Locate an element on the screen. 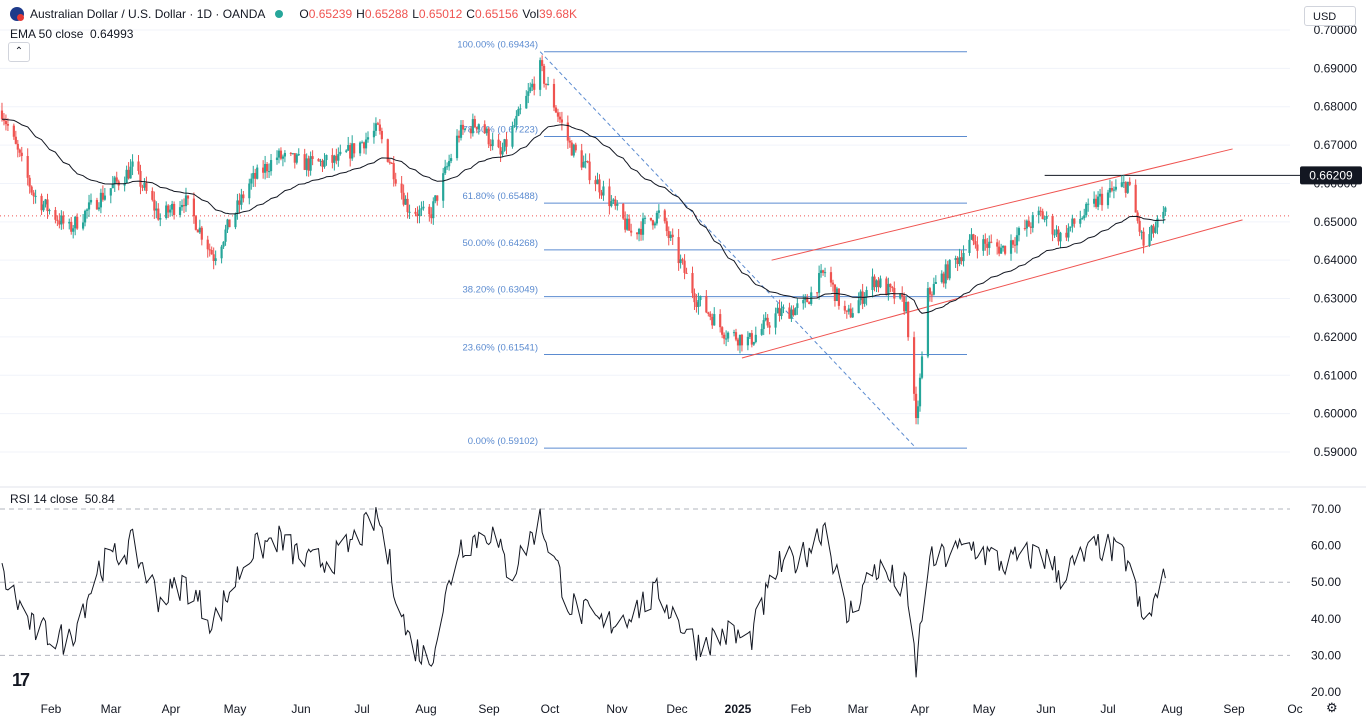 The width and height of the screenshot is (1366, 722). rsi-label: RSI 14 close is located at coordinates (44, 499).